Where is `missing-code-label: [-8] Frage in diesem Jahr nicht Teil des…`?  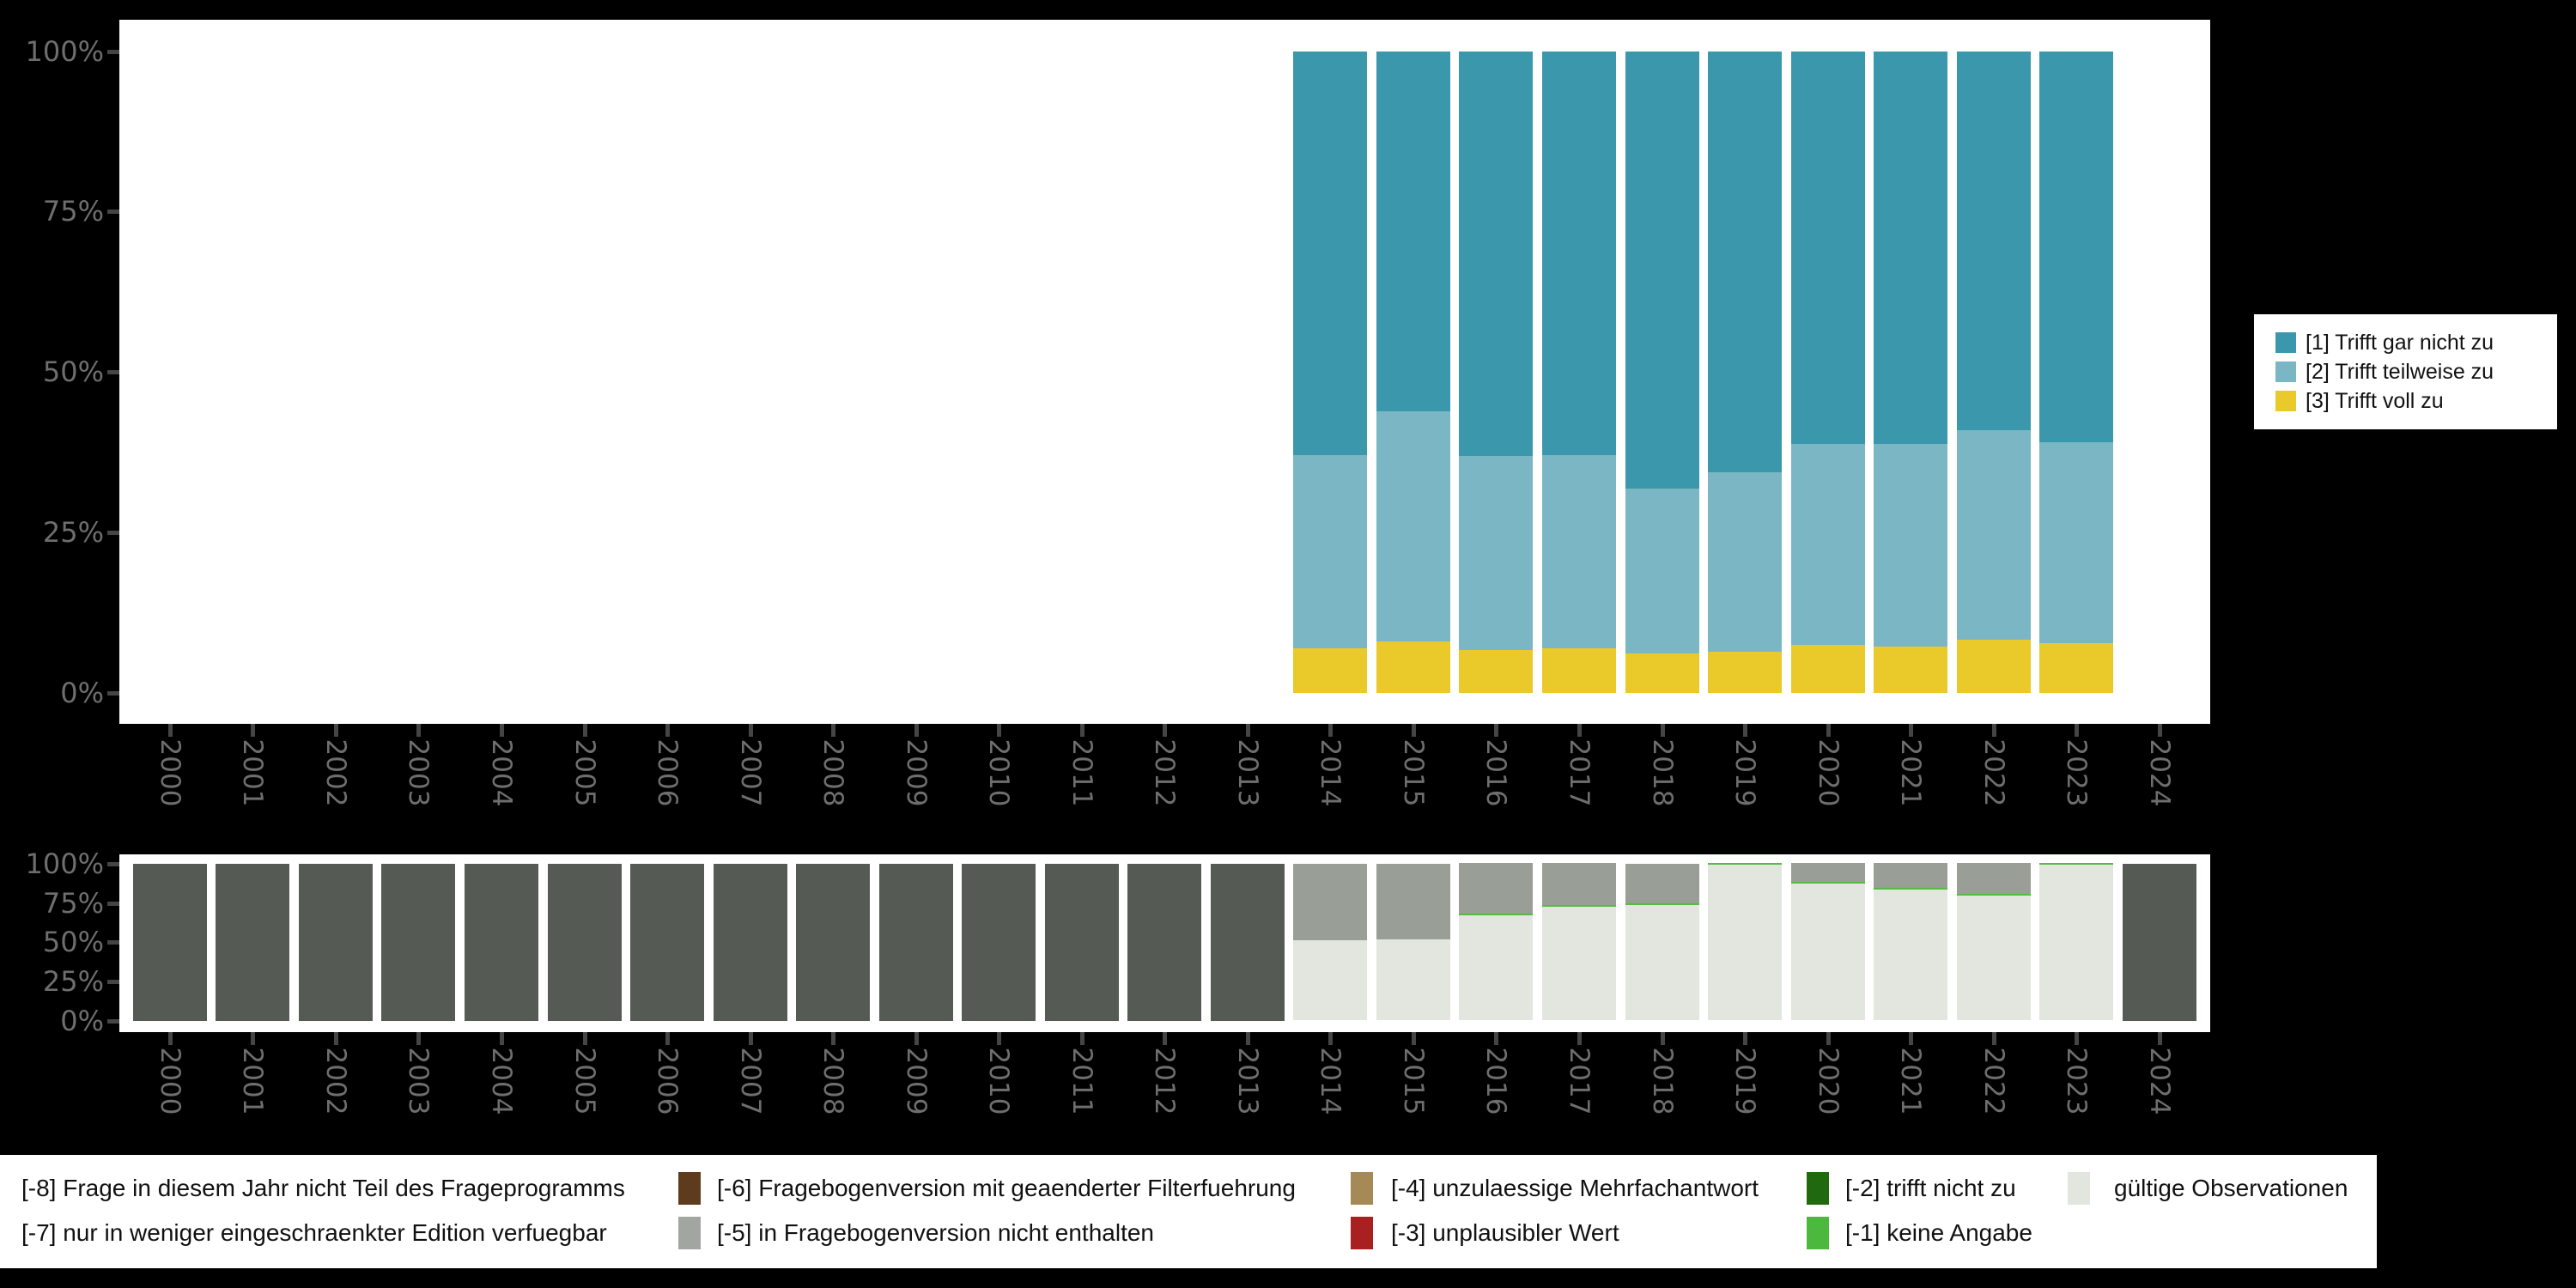 missing-code-label: [-8] Frage in diesem Jahr nicht Teil des… is located at coordinates (323, 1188).